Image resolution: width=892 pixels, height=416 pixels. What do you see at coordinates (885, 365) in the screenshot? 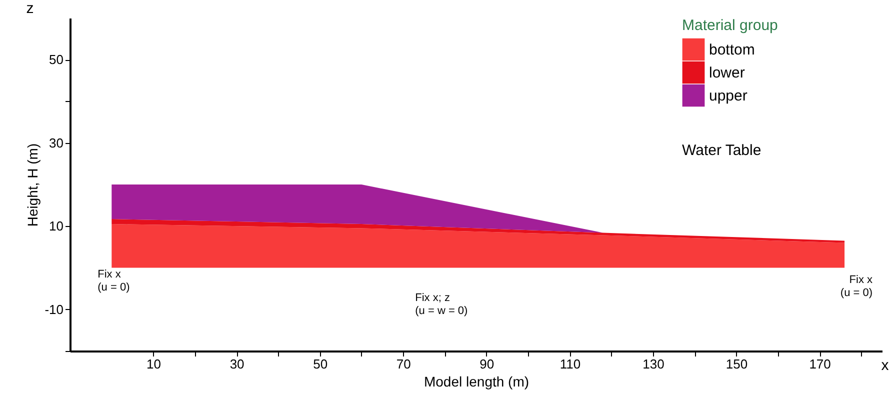
I see `text: x` at bounding box center [885, 365].